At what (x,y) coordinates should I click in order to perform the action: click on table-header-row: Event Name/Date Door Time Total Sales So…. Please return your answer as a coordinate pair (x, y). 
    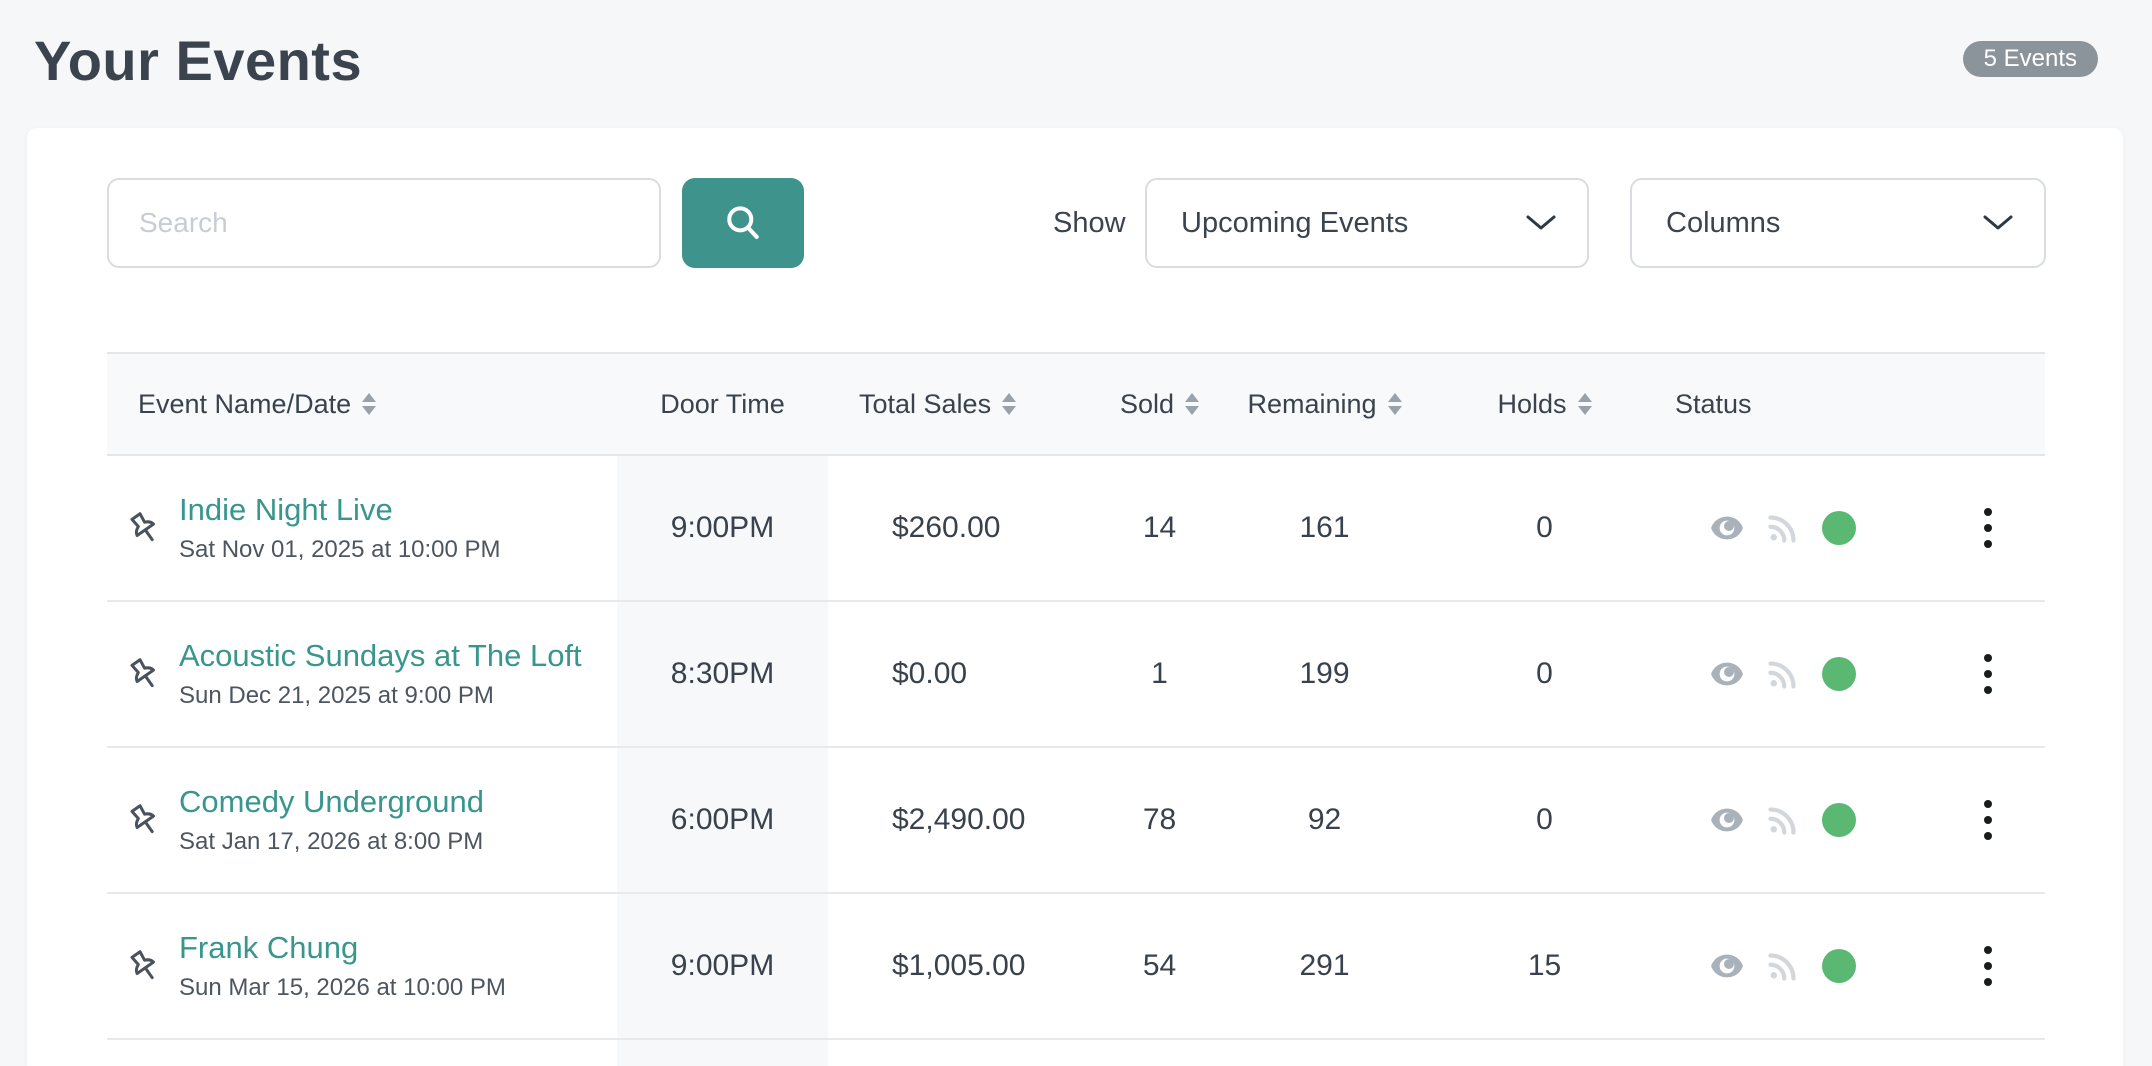
    Looking at the image, I should click on (1076, 404).